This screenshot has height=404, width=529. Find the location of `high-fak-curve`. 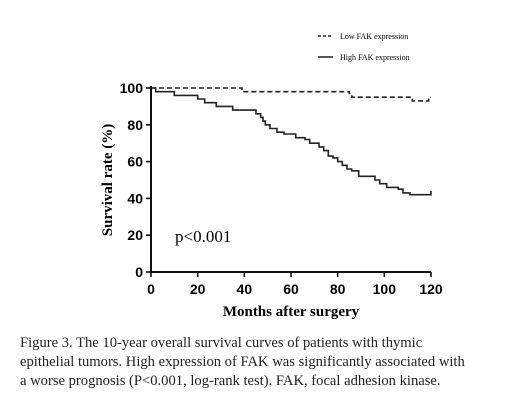

high-fak-curve is located at coordinates (291, 141).